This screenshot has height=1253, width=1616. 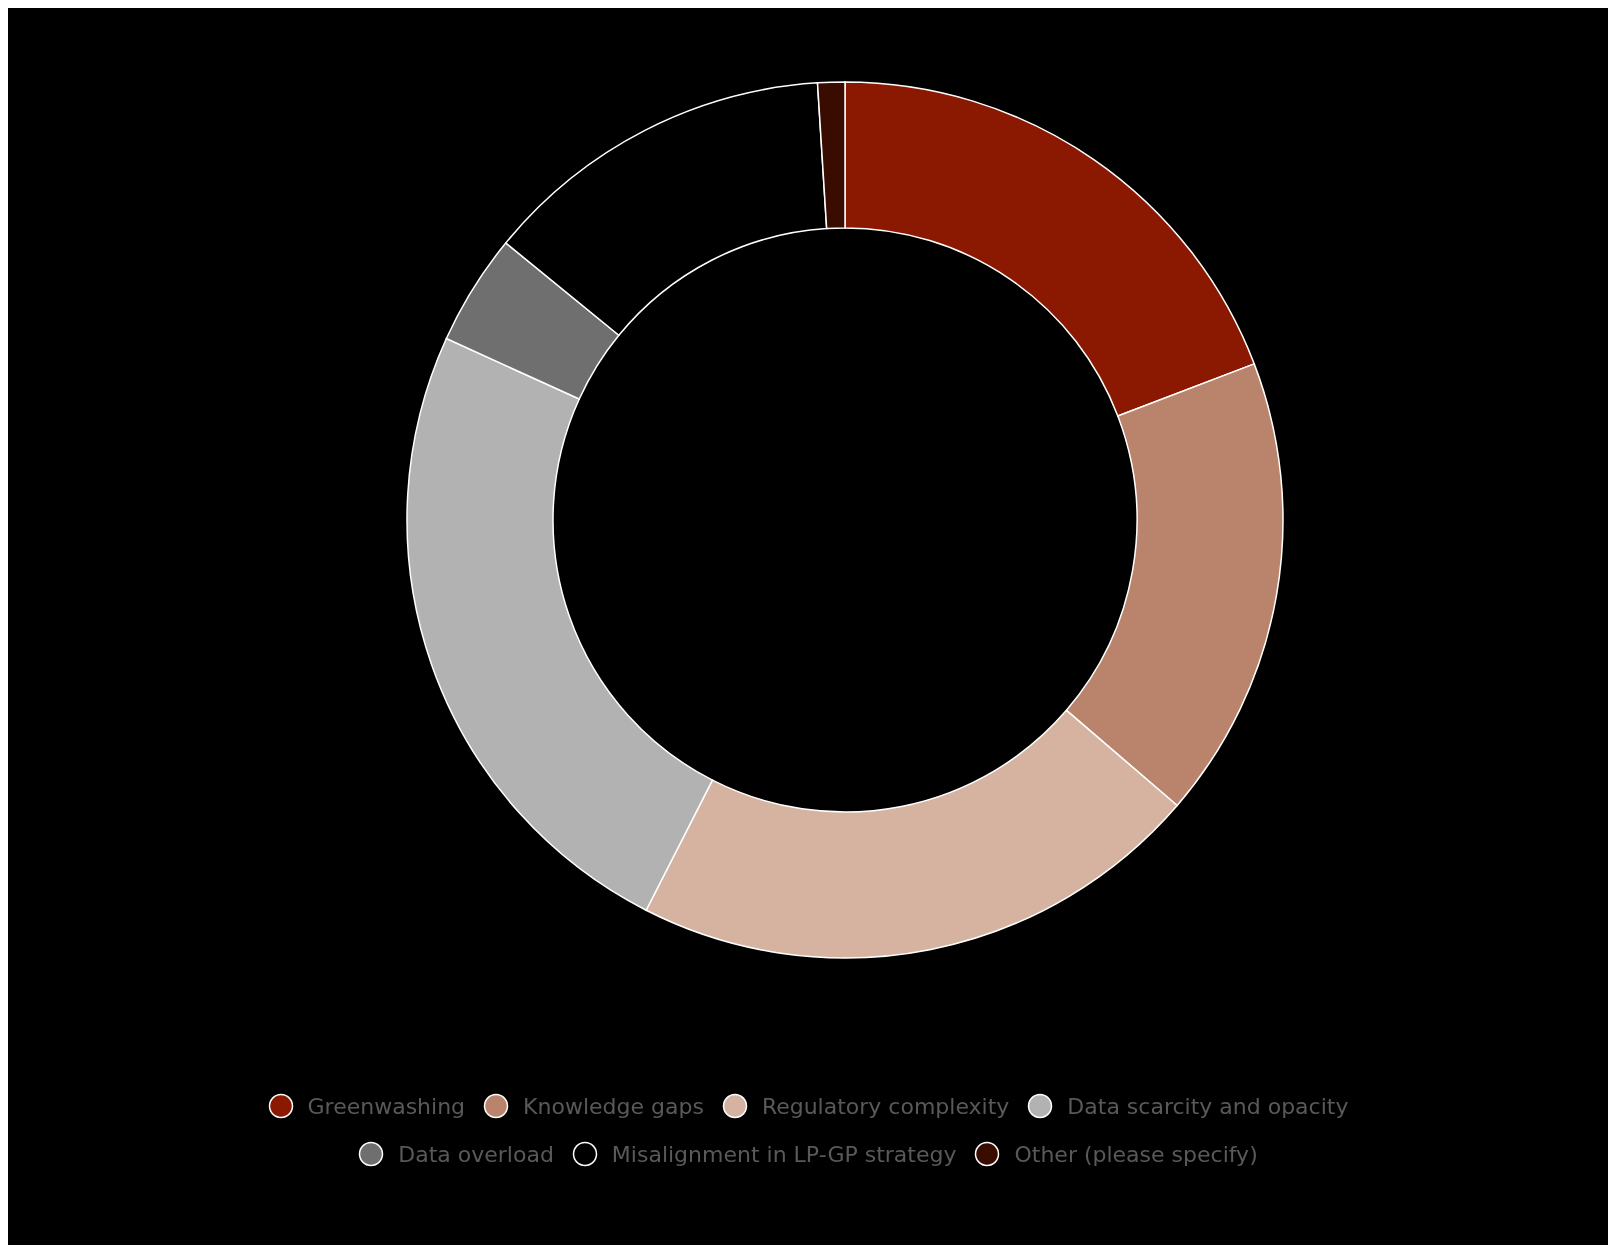 What do you see at coordinates (476, 1154) in the screenshot?
I see `legend-label: Data overload` at bounding box center [476, 1154].